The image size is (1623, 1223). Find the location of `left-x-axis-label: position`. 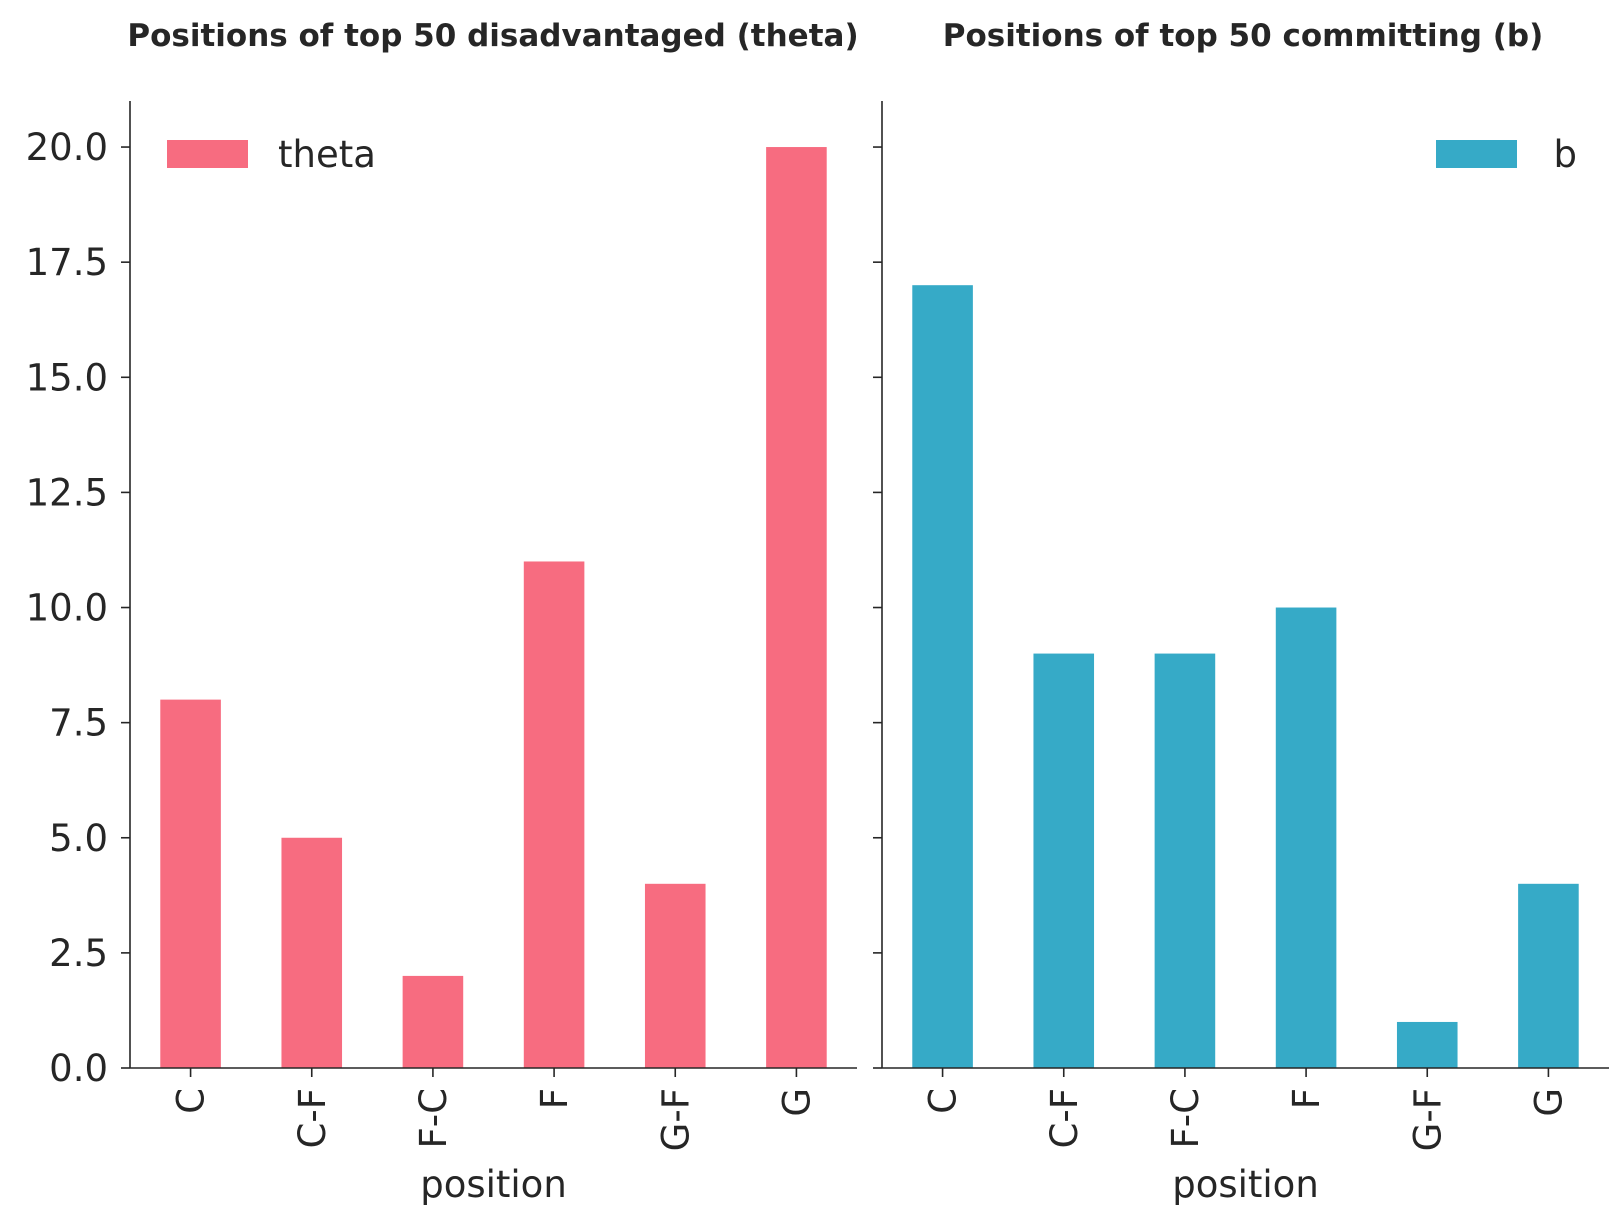

left-x-axis-label: position is located at coordinates (493, 1184).